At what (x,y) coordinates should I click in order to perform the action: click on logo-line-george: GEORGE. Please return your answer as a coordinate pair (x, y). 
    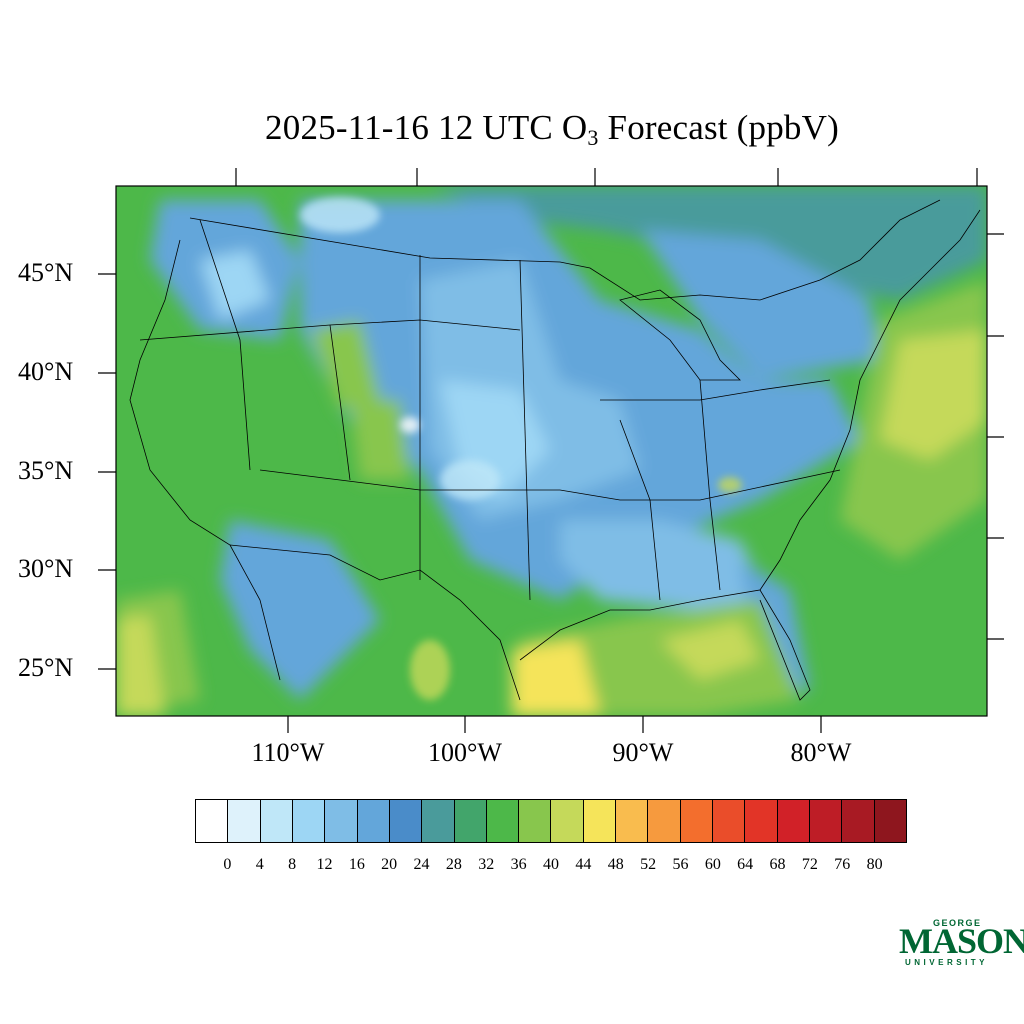
    Looking at the image, I should click on (957, 923).